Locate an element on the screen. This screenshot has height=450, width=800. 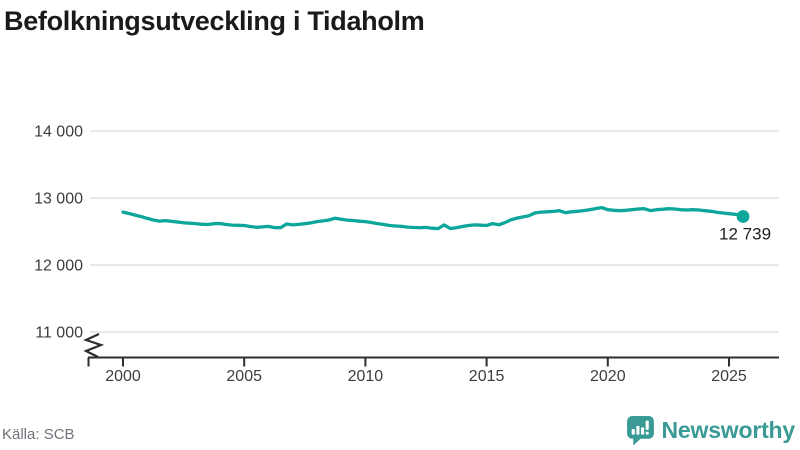
x-axis-tick-label: 2015 is located at coordinates (487, 376).